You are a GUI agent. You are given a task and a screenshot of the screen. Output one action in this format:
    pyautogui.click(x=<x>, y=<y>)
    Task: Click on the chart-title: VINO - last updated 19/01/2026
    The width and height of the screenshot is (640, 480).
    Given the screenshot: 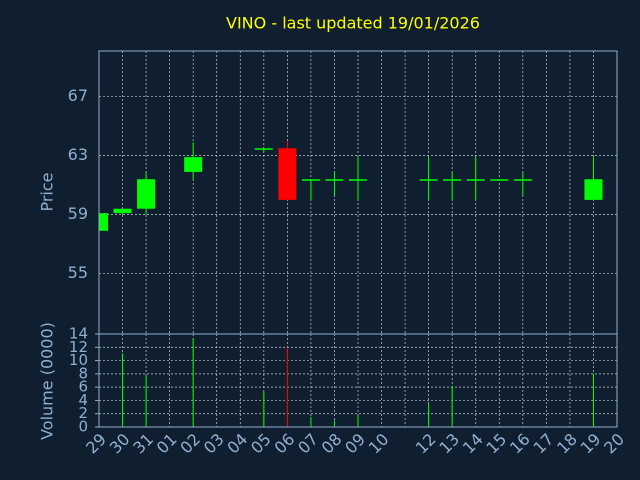 What is the action you would take?
    pyautogui.click(x=353, y=23)
    